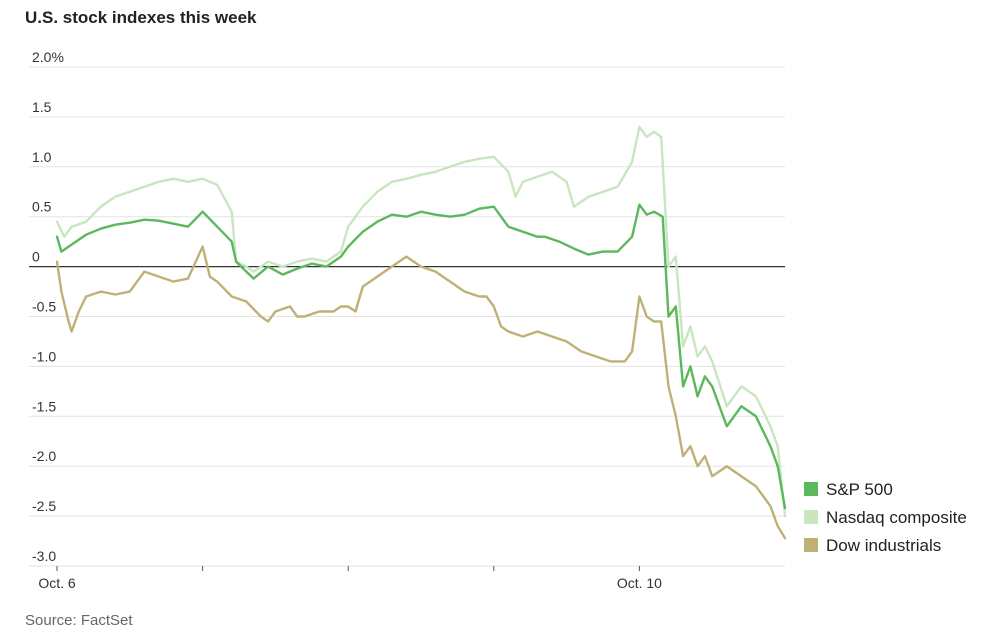 The height and width of the screenshot is (640, 992). What do you see at coordinates (42, 207) in the screenshot?
I see `y-tick-label: 0.5` at bounding box center [42, 207].